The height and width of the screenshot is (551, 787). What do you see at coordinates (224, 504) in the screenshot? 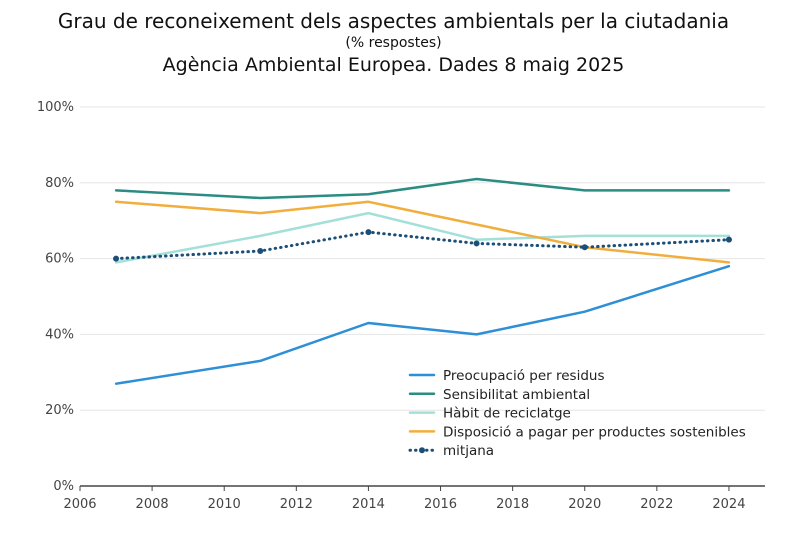
I see `x-tick-label: 2010` at bounding box center [224, 504].